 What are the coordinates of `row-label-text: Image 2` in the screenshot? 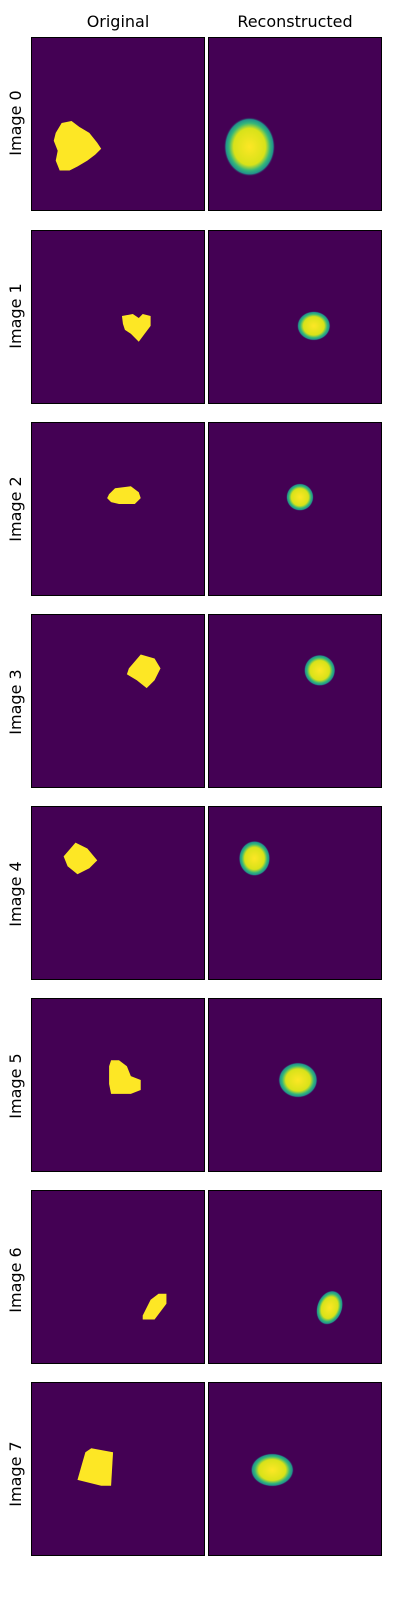 It's located at (15, 509).